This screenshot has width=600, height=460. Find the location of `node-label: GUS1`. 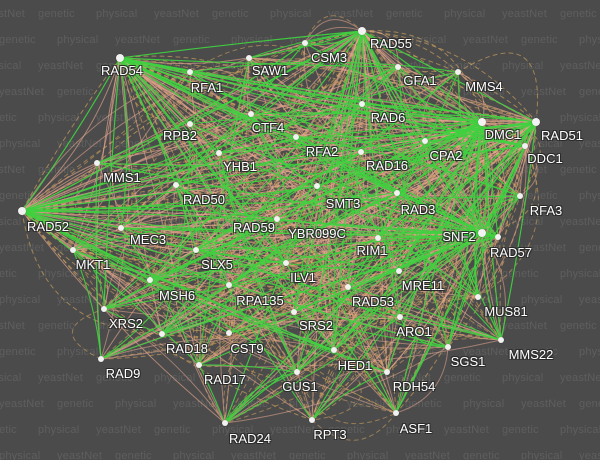

node-label: GUS1 is located at coordinates (300, 386).